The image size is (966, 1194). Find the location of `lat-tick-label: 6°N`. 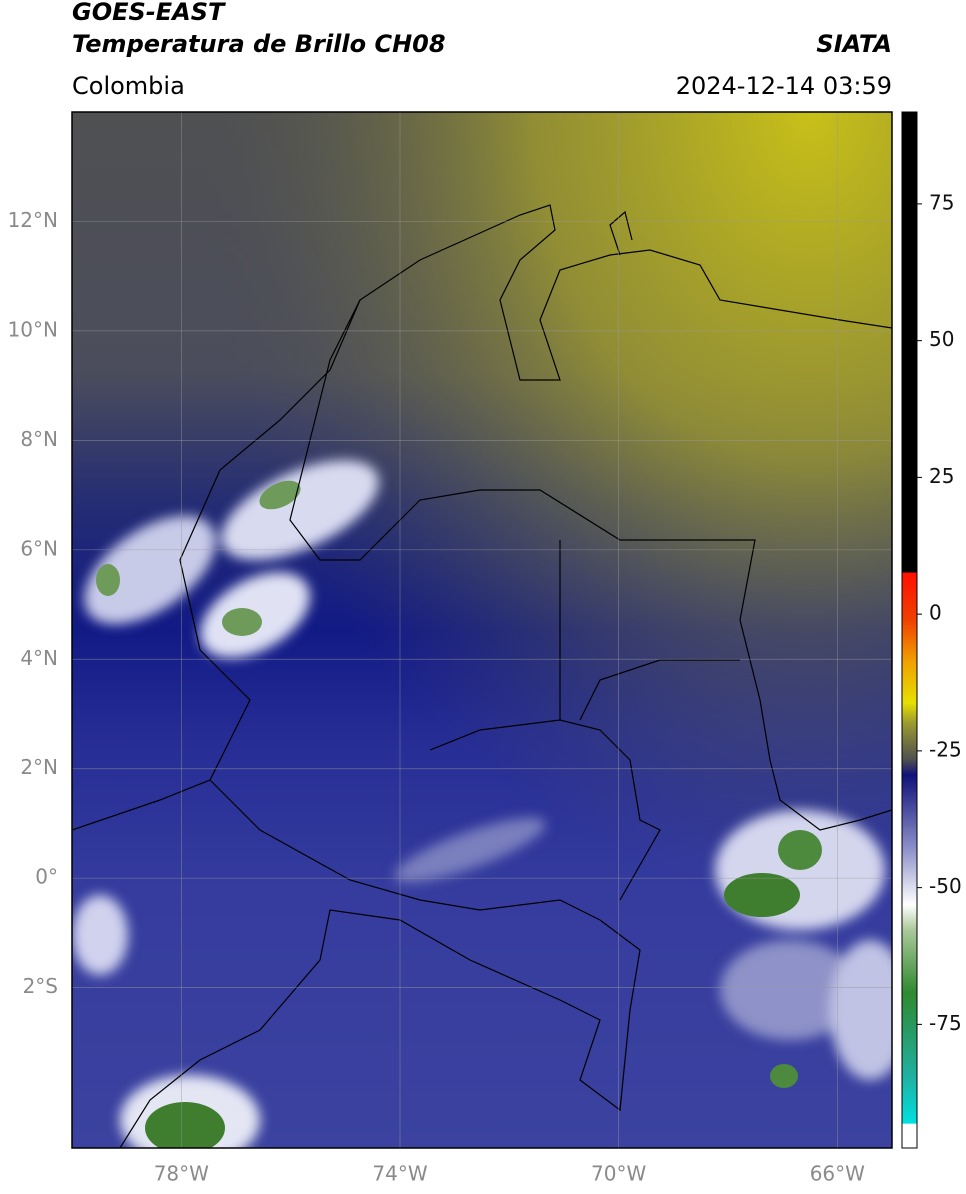

lat-tick-label: 6°N is located at coordinates (39, 548).